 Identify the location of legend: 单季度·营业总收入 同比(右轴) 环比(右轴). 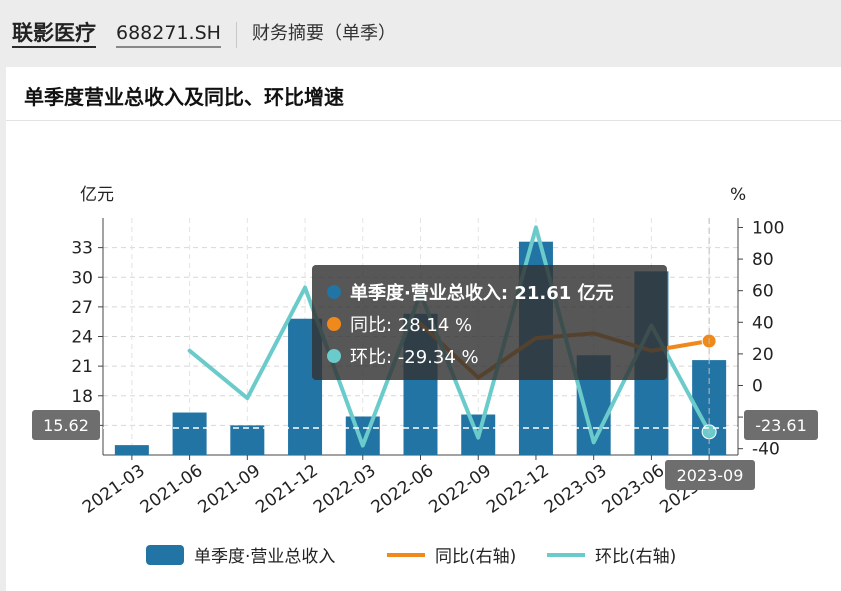
(411, 556).